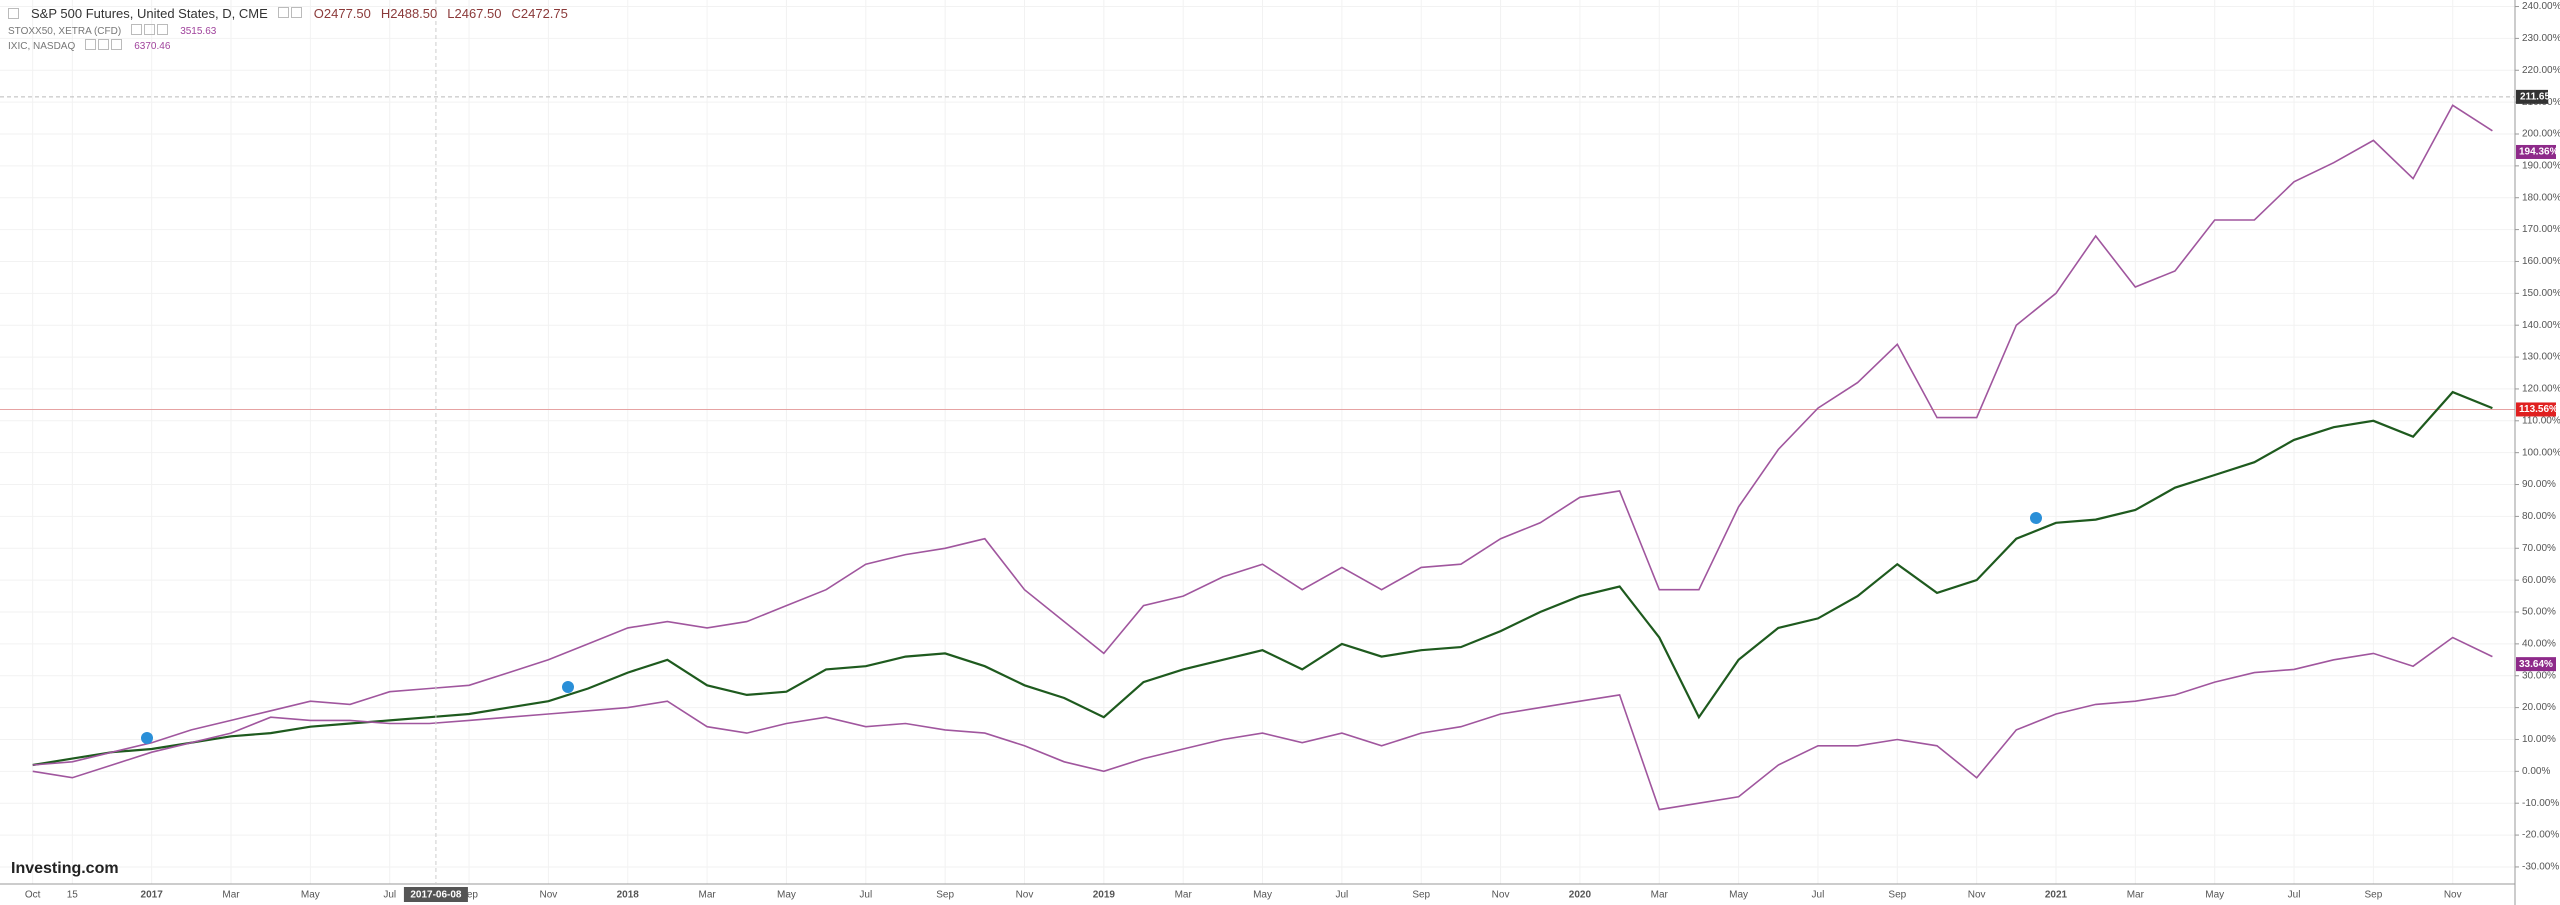  What do you see at coordinates (198, 31) in the screenshot?
I see `legend-value: 3515.63` at bounding box center [198, 31].